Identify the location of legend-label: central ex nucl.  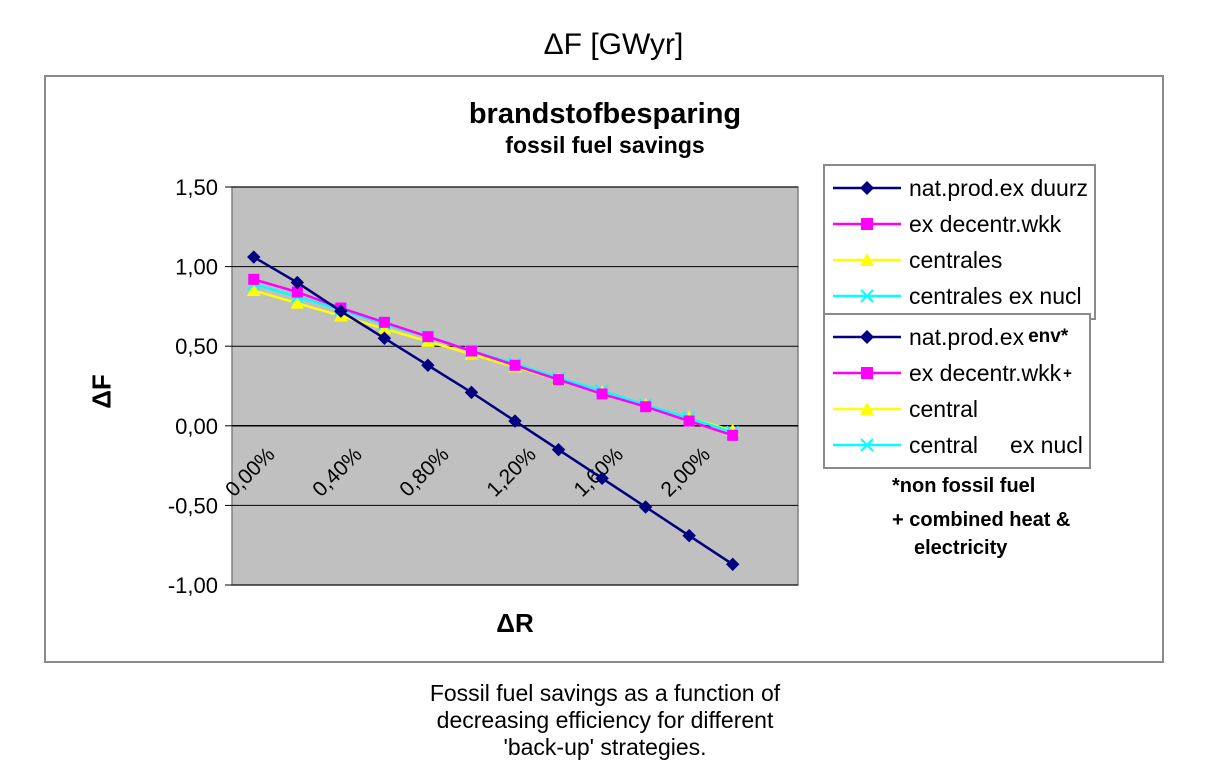
(996, 444).